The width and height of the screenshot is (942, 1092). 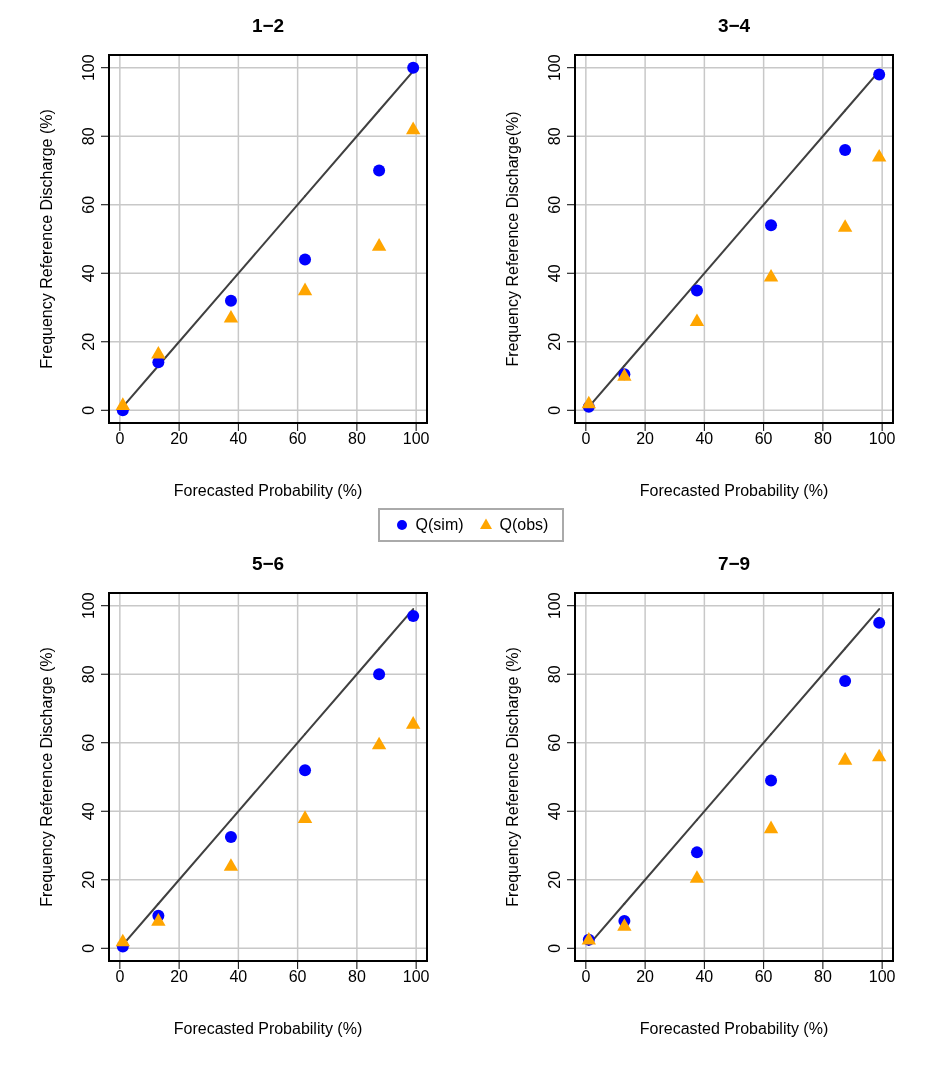 What do you see at coordinates (268, 564) in the screenshot?
I see `chart-title: 5−6` at bounding box center [268, 564].